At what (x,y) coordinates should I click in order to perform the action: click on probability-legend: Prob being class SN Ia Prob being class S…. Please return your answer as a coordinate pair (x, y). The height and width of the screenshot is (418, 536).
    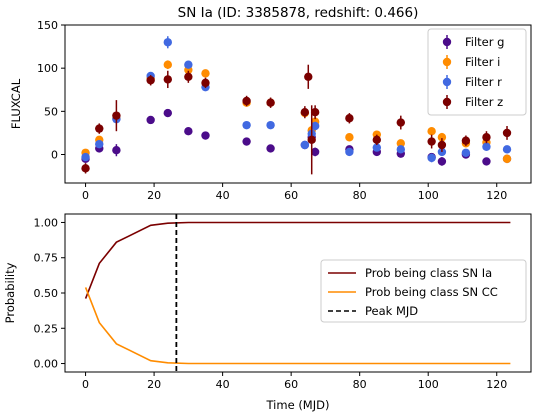
    Looking at the image, I should click on (423, 291).